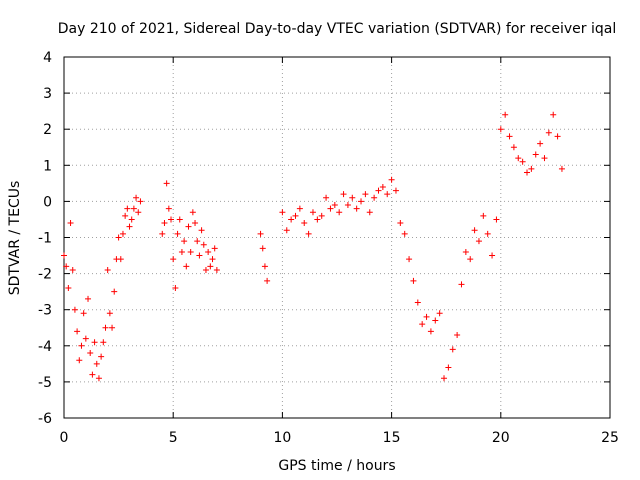 Image resolution: width=640 pixels, height=480 pixels. What do you see at coordinates (610, 438) in the screenshot?
I see `x-tick-label: 25` at bounding box center [610, 438].